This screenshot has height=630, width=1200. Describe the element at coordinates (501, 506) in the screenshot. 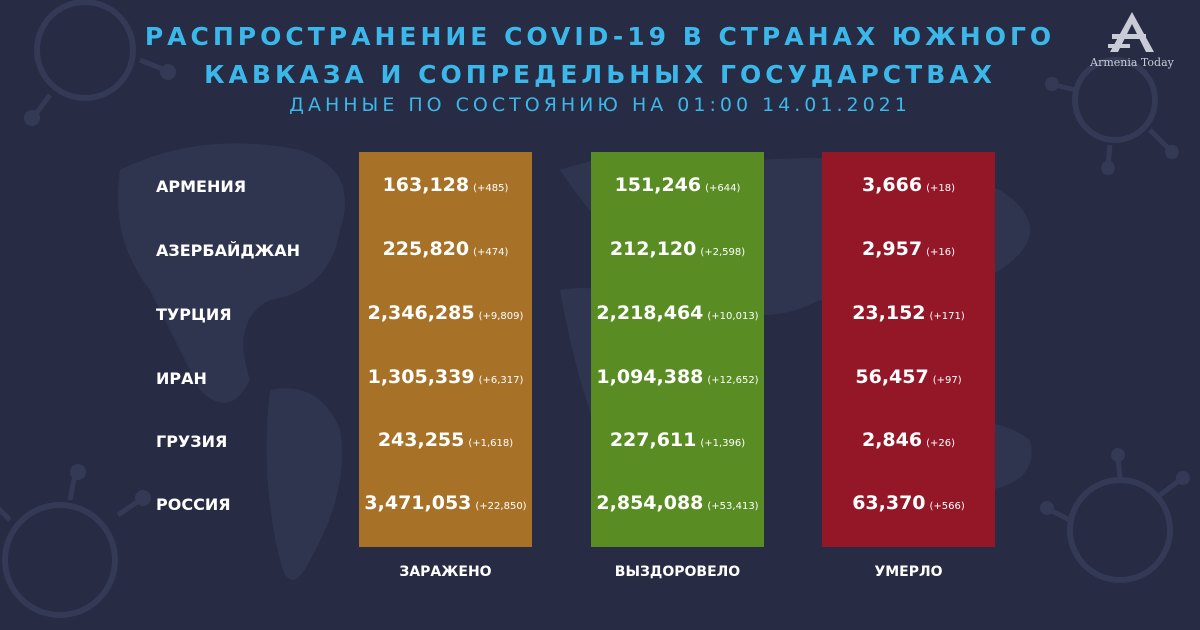

I see `infected-delta: (+22,850)` at that location.